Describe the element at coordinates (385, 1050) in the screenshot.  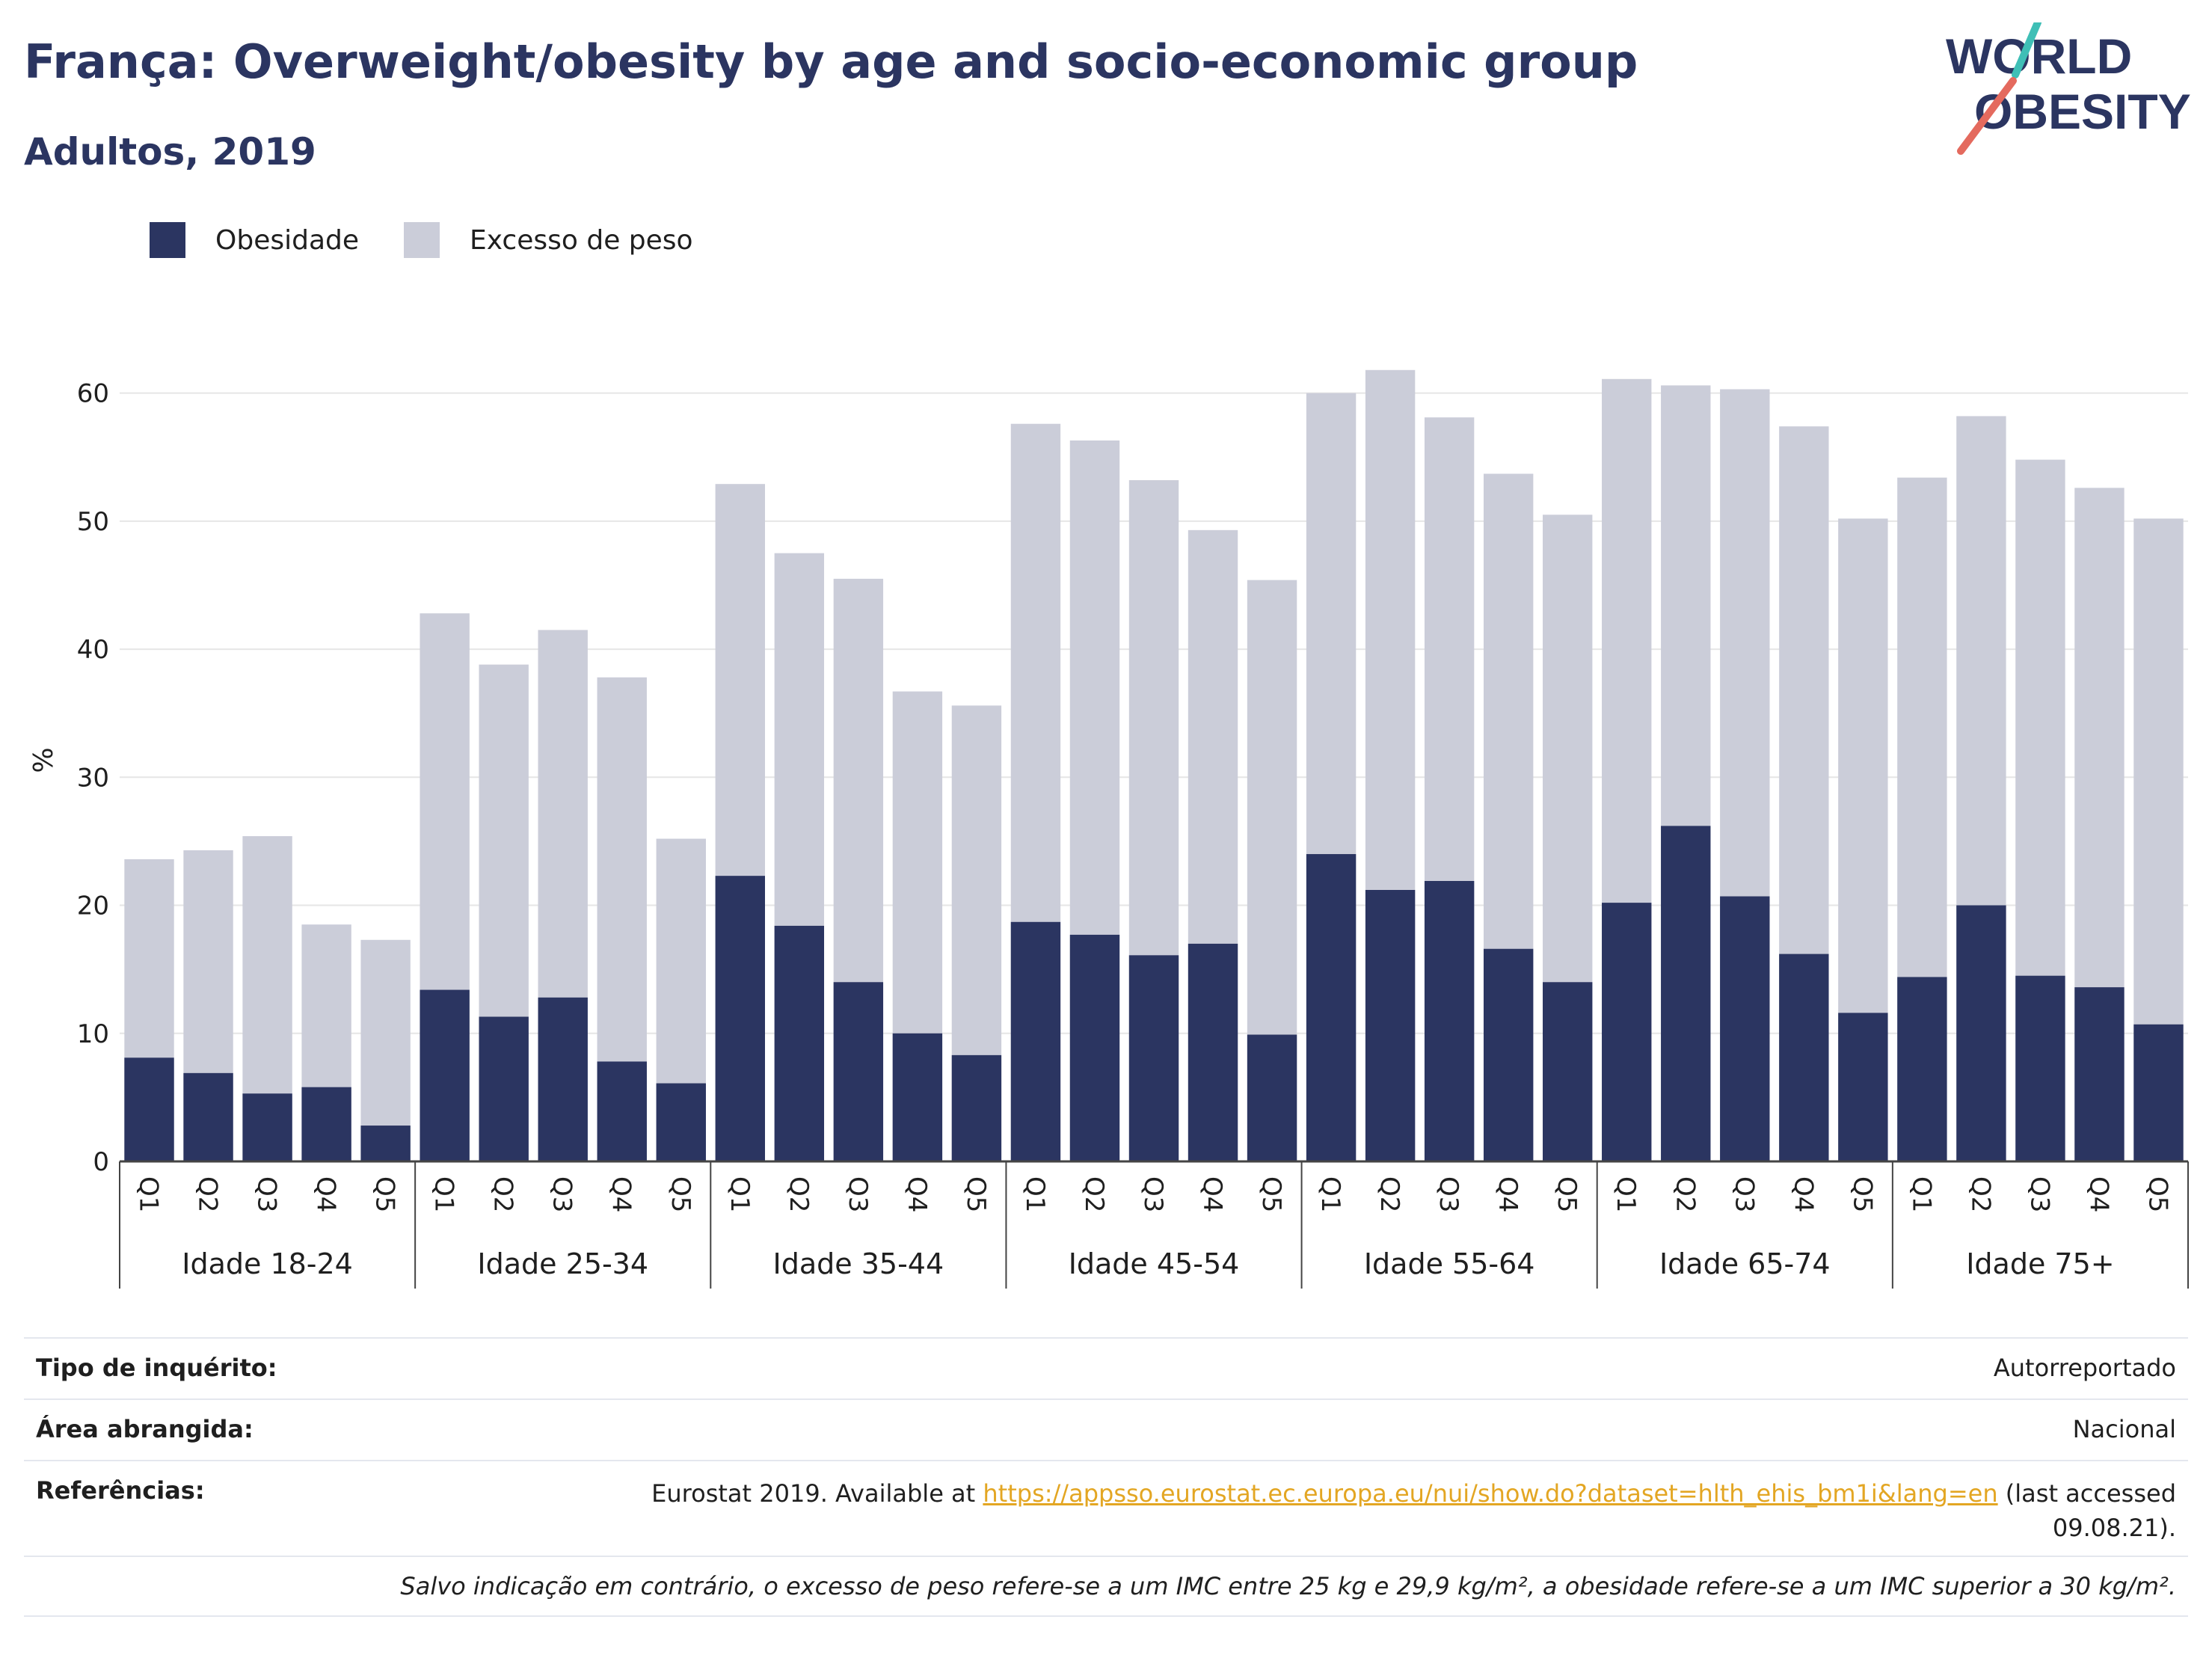
I see `bar-overweight` at that location.